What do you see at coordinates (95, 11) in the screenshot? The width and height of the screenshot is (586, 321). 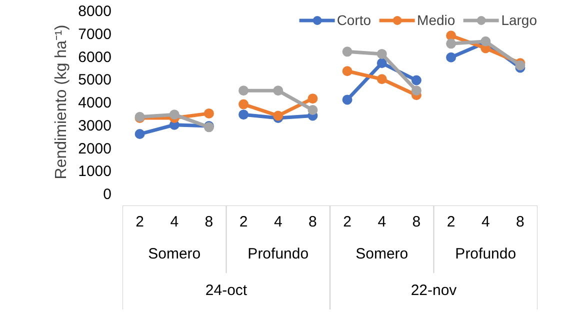 I see `y-tick-label: 8000` at bounding box center [95, 11].